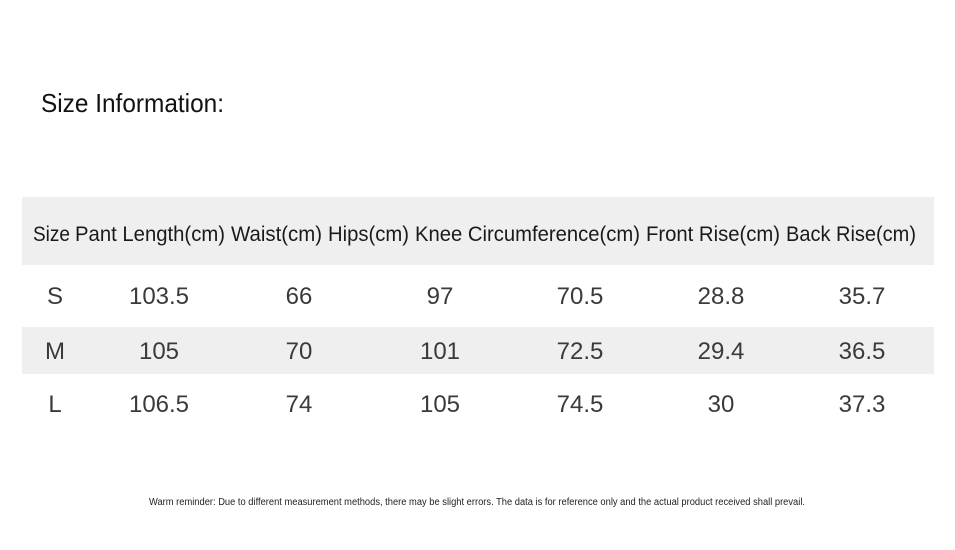 Image resolution: width=955 pixels, height=550 pixels. Describe the element at coordinates (440, 296) in the screenshot. I see `table-cell: 97` at that location.